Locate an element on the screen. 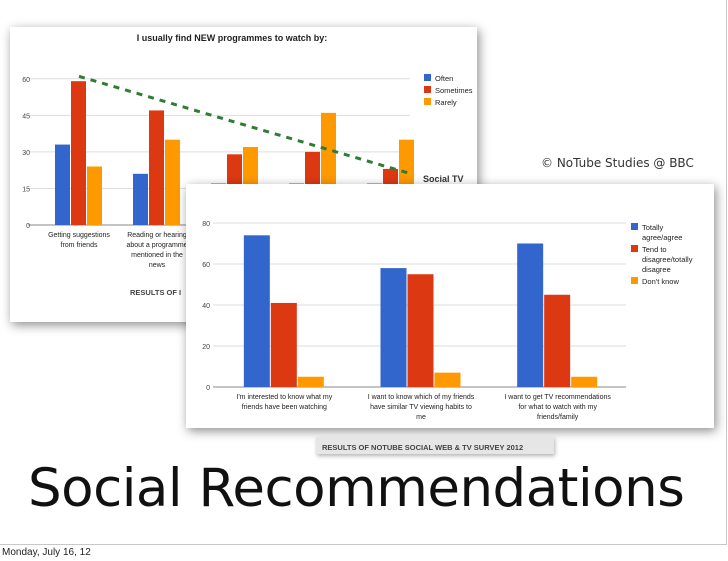 This screenshot has height=561, width=728. legend-label-2: Sometimes is located at coordinates (454, 90).